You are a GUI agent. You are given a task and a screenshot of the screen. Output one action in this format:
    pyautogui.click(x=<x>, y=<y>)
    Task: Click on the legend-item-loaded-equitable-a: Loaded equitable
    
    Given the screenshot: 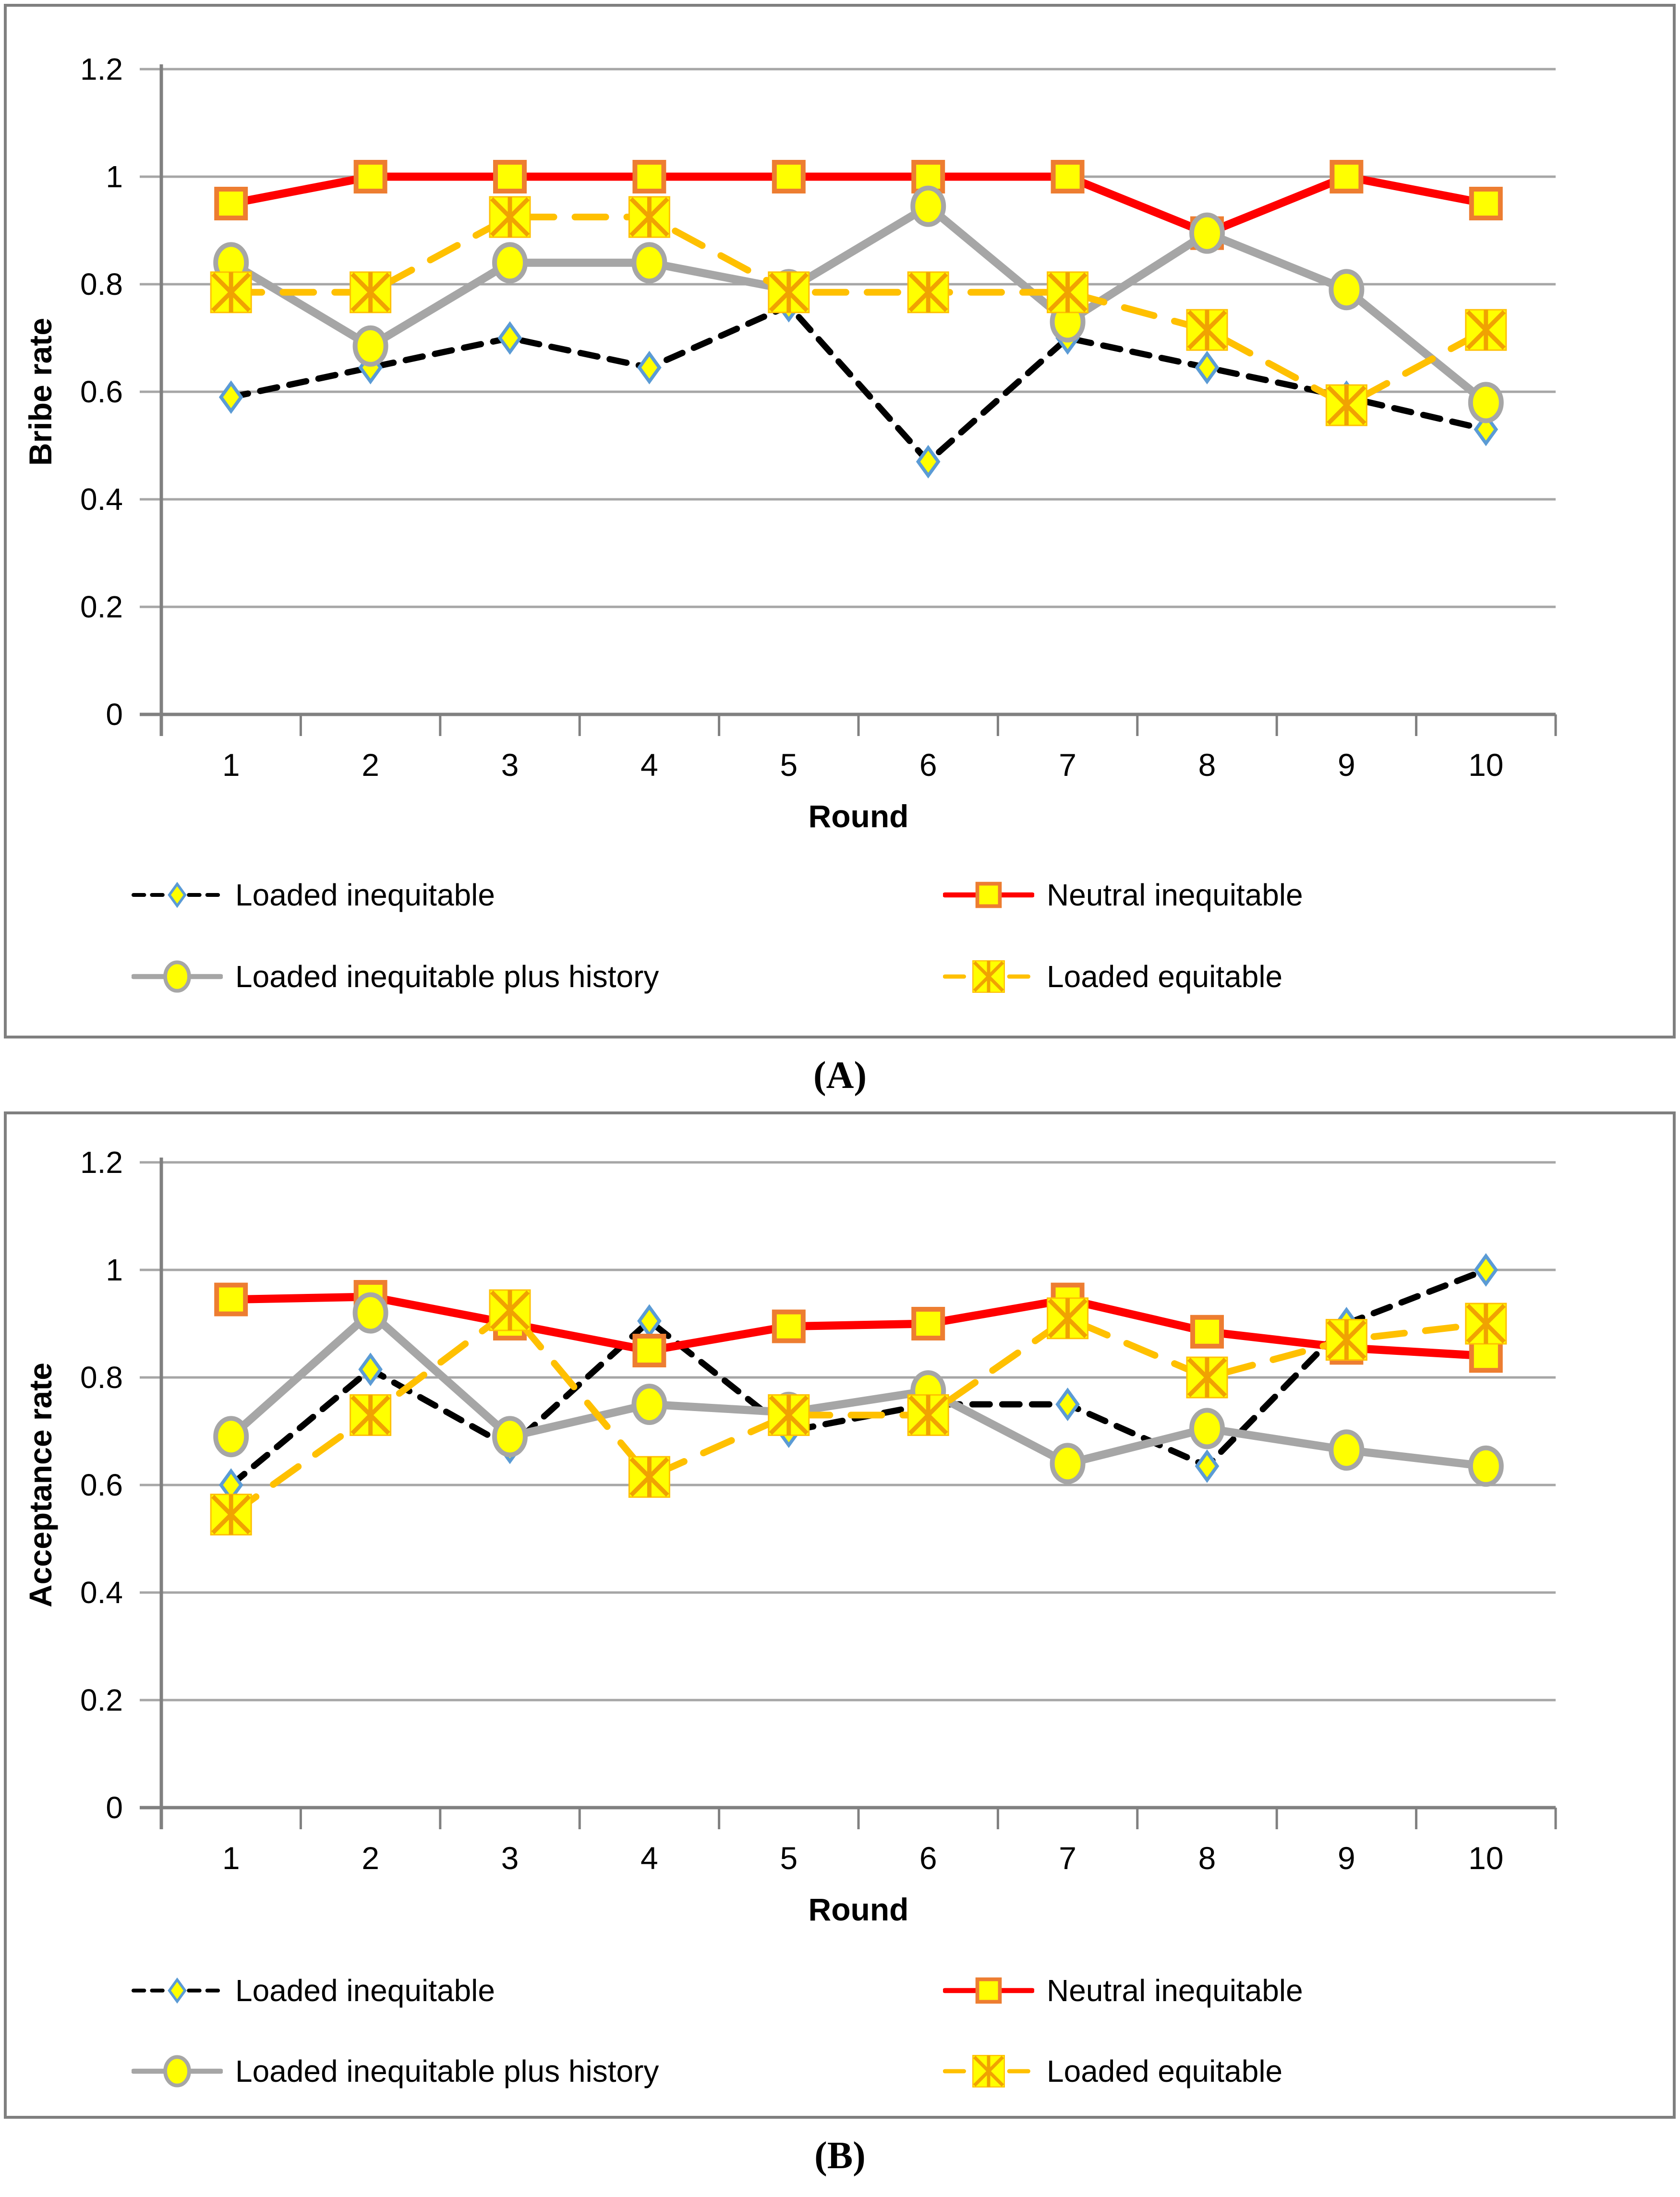 What is the action you would take?
    pyautogui.click(x=1112, y=976)
    